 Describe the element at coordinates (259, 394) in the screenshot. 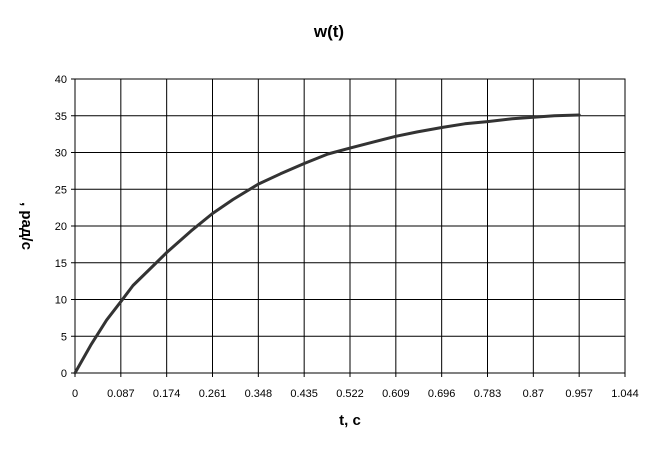

I see `x-tick-label: 0.348` at that location.